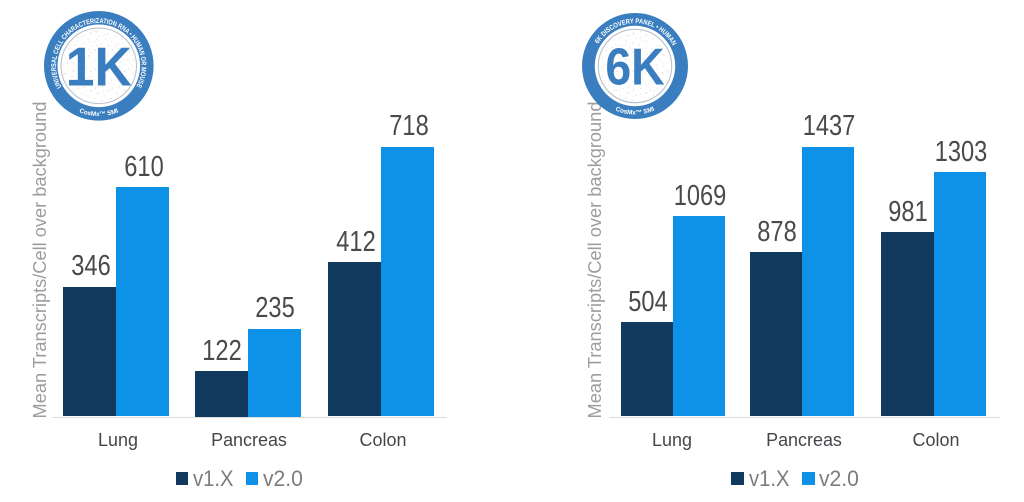 This screenshot has width=1024, height=502. Describe the element at coordinates (99, 67) in the screenshot. I see `svg-text: 1K` at that location.